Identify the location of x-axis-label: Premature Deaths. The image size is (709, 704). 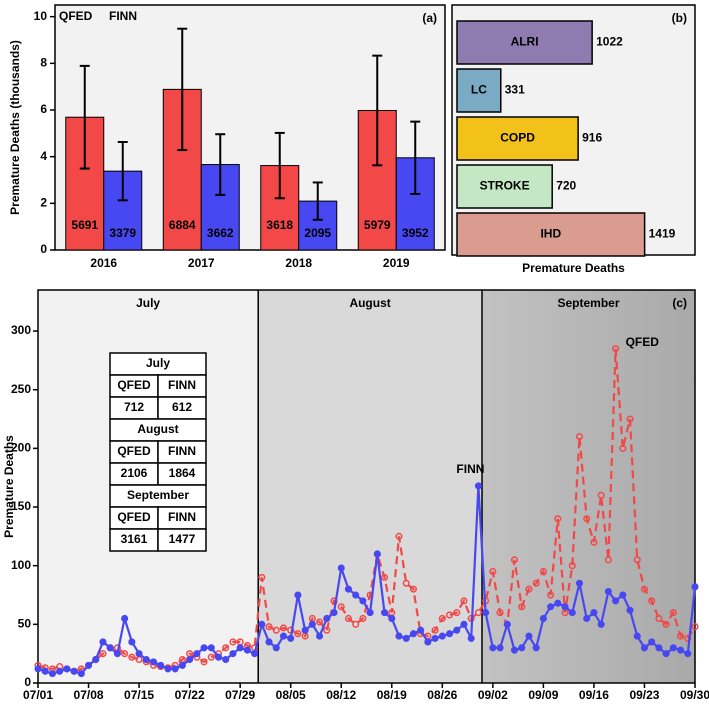
(573, 268).